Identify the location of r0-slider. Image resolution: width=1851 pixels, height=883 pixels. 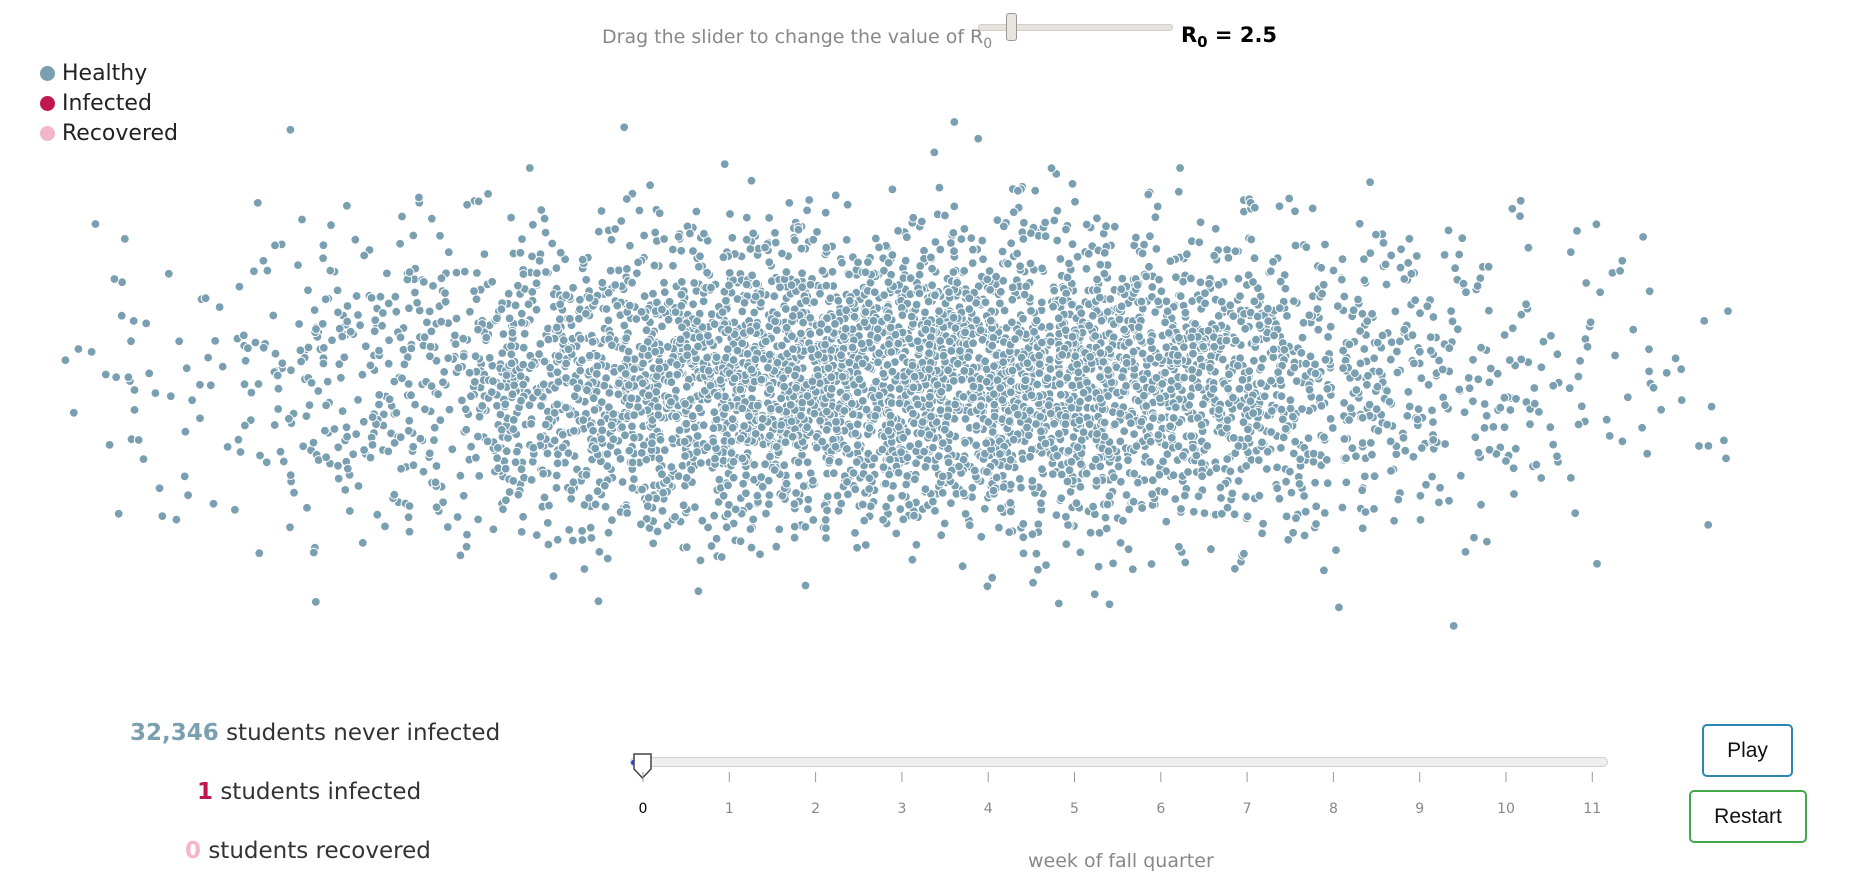
(1075, 27).